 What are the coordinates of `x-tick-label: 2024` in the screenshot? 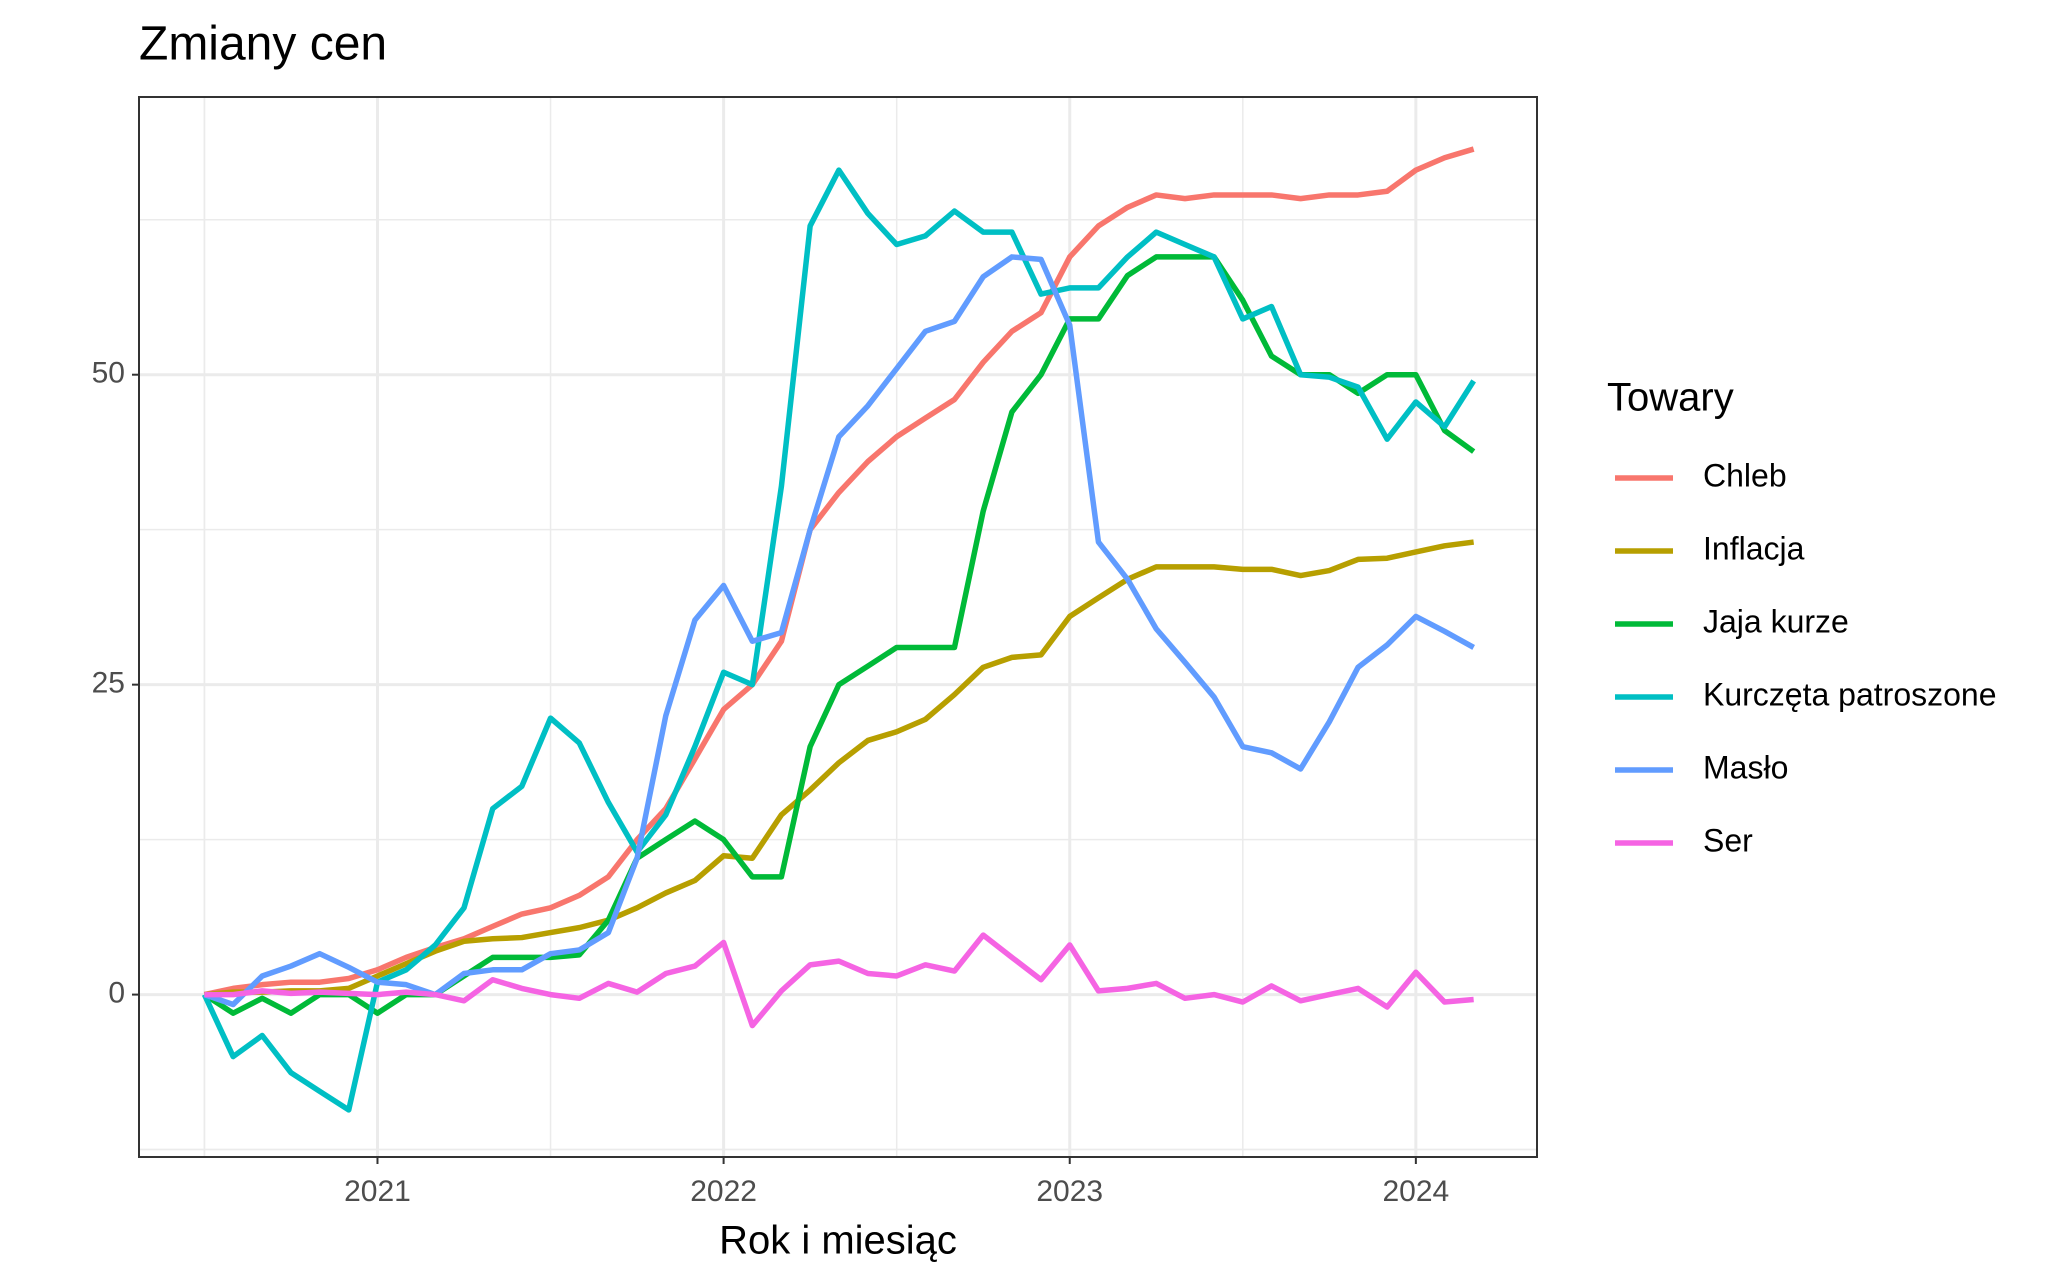 It's located at (1415, 1191).